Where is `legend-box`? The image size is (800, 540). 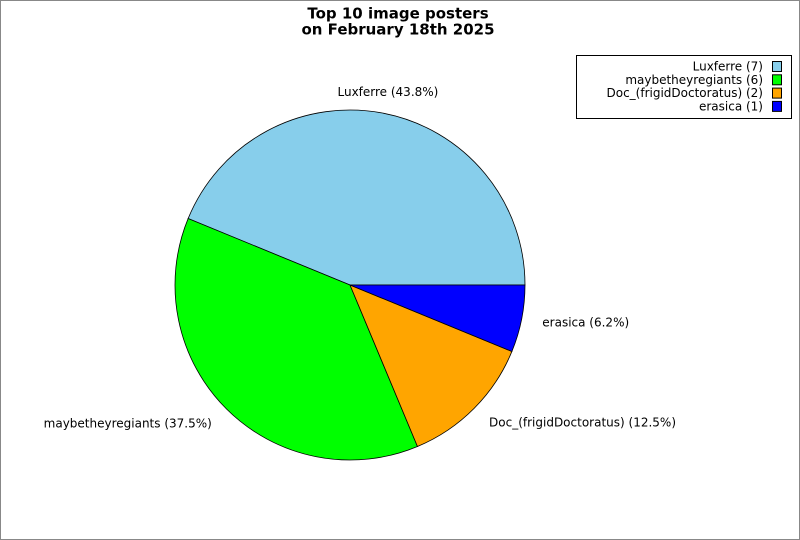
legend-box is located at coordinates (684, 87).